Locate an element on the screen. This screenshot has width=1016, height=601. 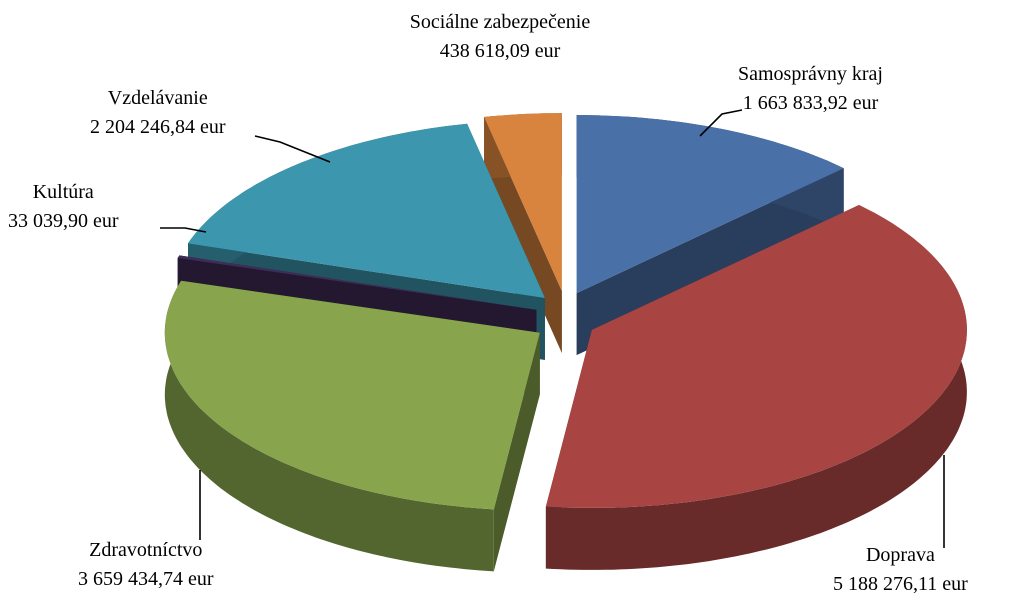
category-label: Samosprávny kraj is located at coordinates (810, 74).